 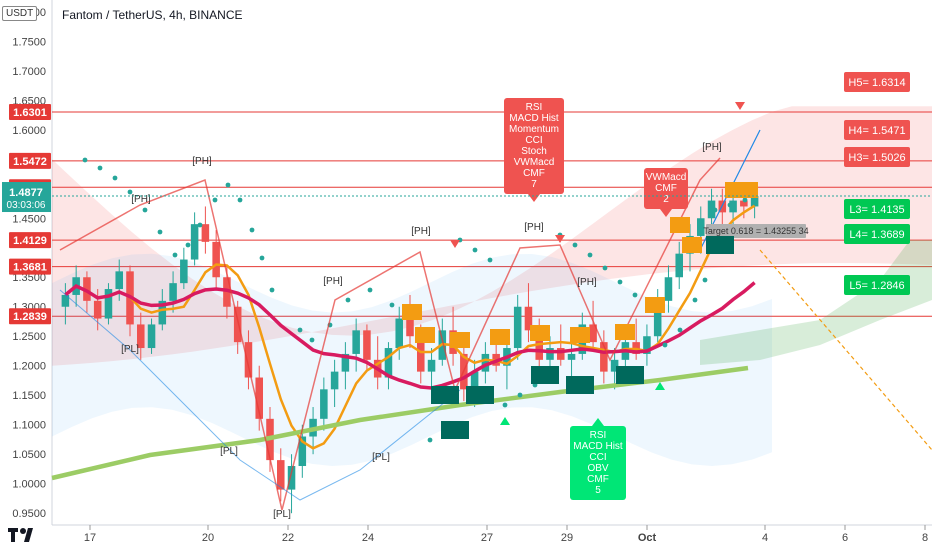 What do you see at coordinates (29, 396) in the screenshot?
I see `price-tick-label: 1.1500` at bounding box center [29, 396].